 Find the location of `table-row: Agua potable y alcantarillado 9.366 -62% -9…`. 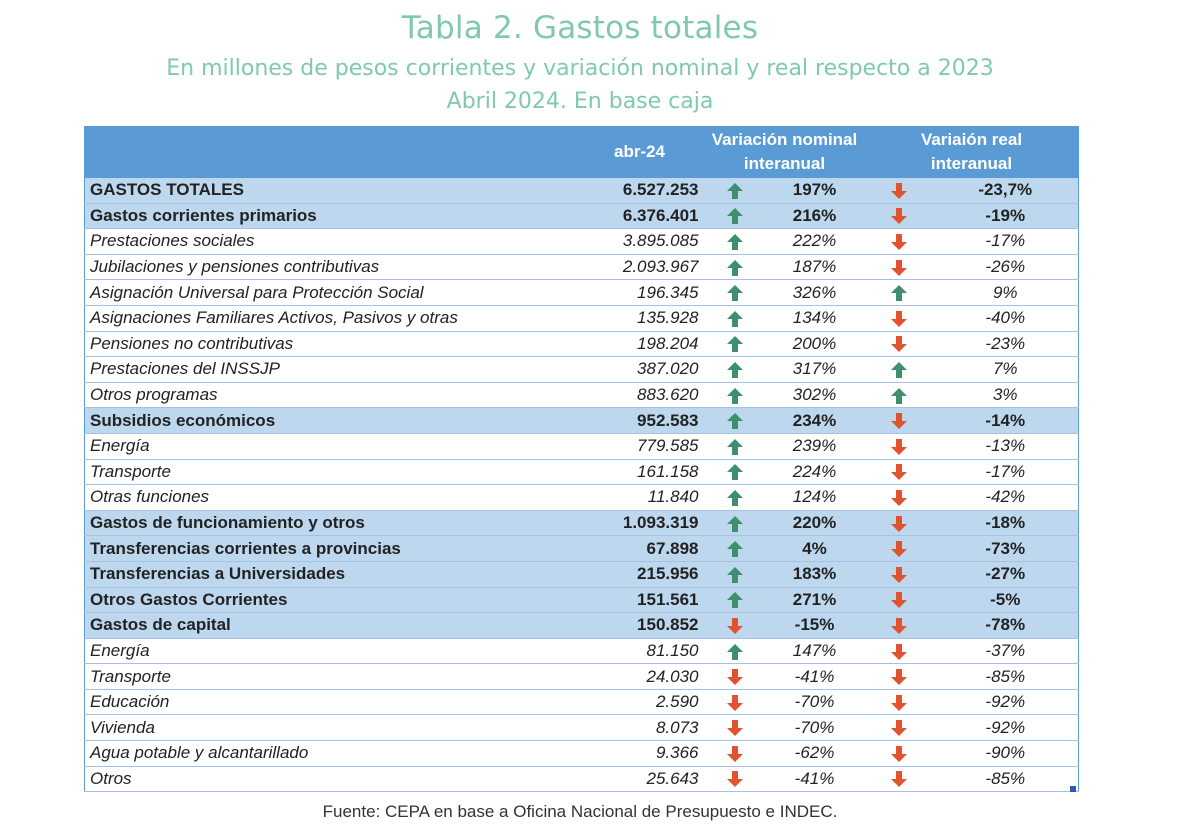

table-row: Agua potable y alcantarillado 9.366 -62% -9… is located at coordinates (581, 753).